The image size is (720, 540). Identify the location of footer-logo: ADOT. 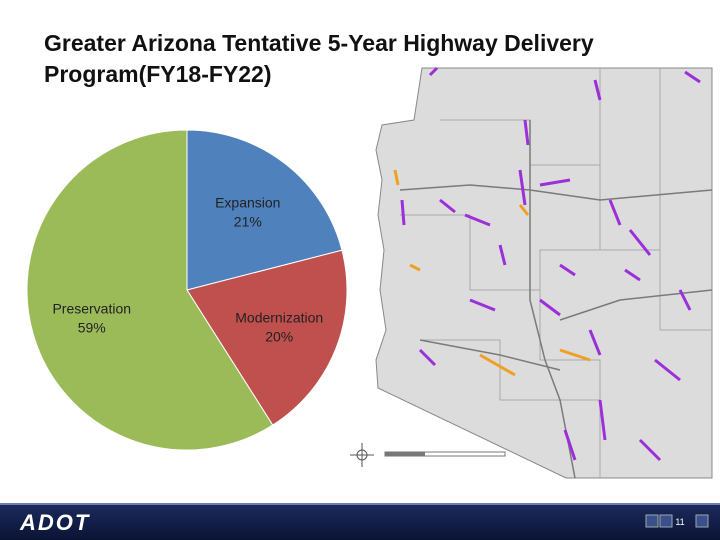
(54, 522).